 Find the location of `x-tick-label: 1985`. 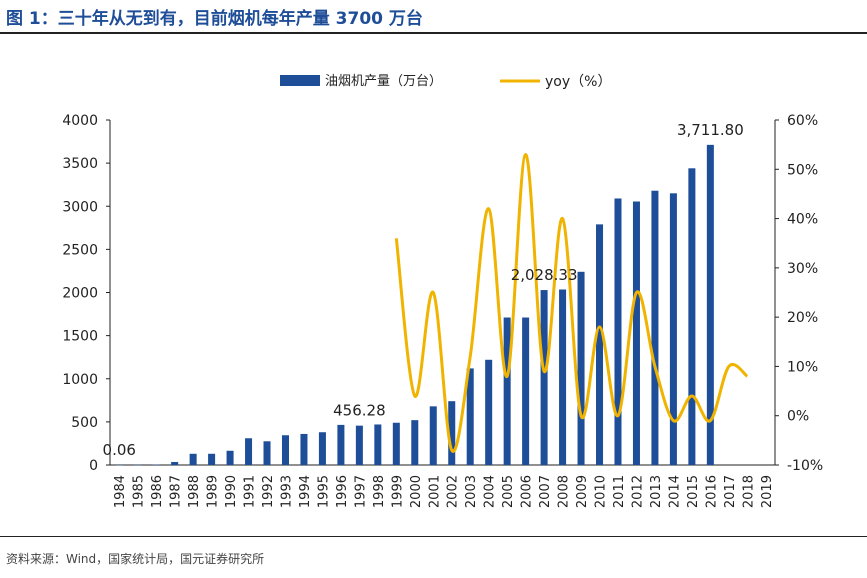

x-tick-label: 1985 is located at coordinates (139, 491).